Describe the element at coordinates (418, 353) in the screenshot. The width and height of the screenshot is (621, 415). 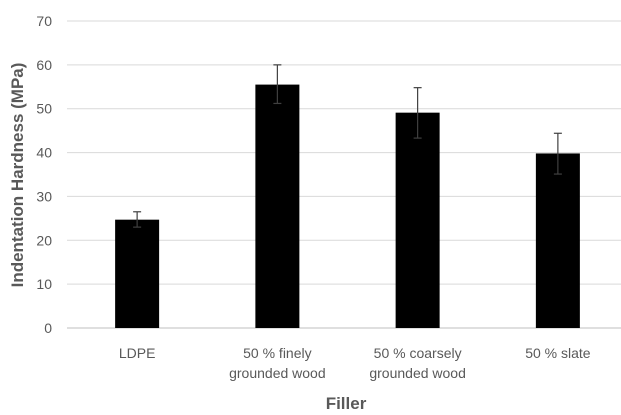
I see `x-category-label: 50 % coarsely` at that location.